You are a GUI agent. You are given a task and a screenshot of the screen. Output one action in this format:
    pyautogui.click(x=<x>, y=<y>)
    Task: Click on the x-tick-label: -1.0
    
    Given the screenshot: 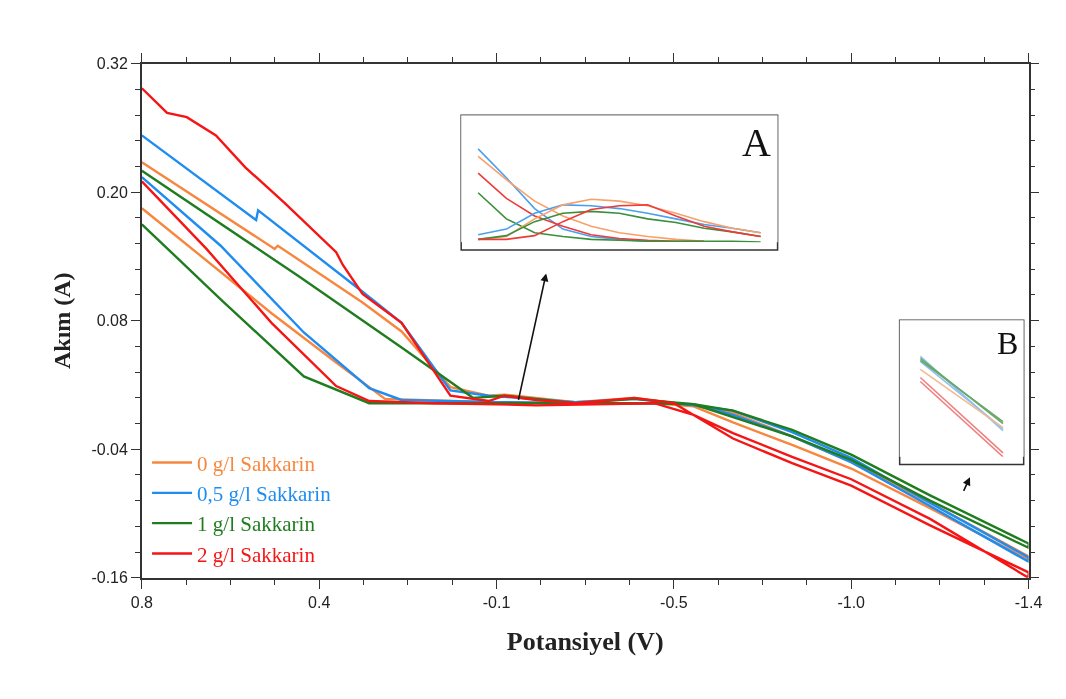 What is the action you would take?
    pyautogui.click(x=851, y=602)
    